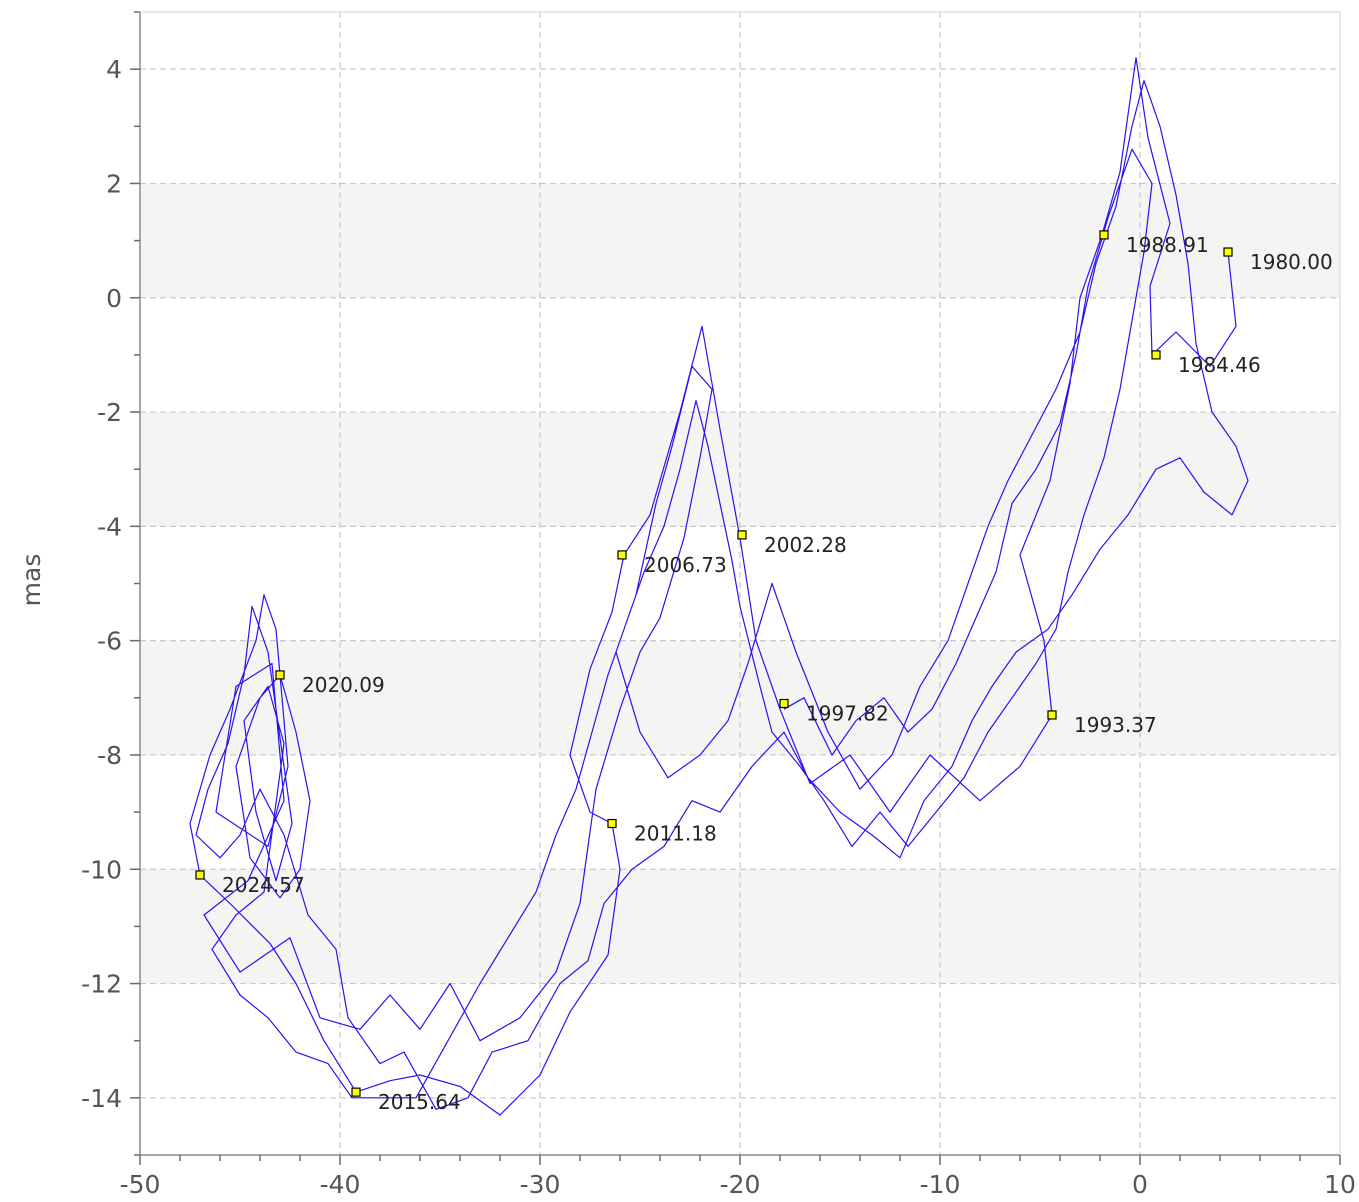  Describe the element at coordinates (114, 298) in the screenshot. I see `y-tick-label: 0` at that location.